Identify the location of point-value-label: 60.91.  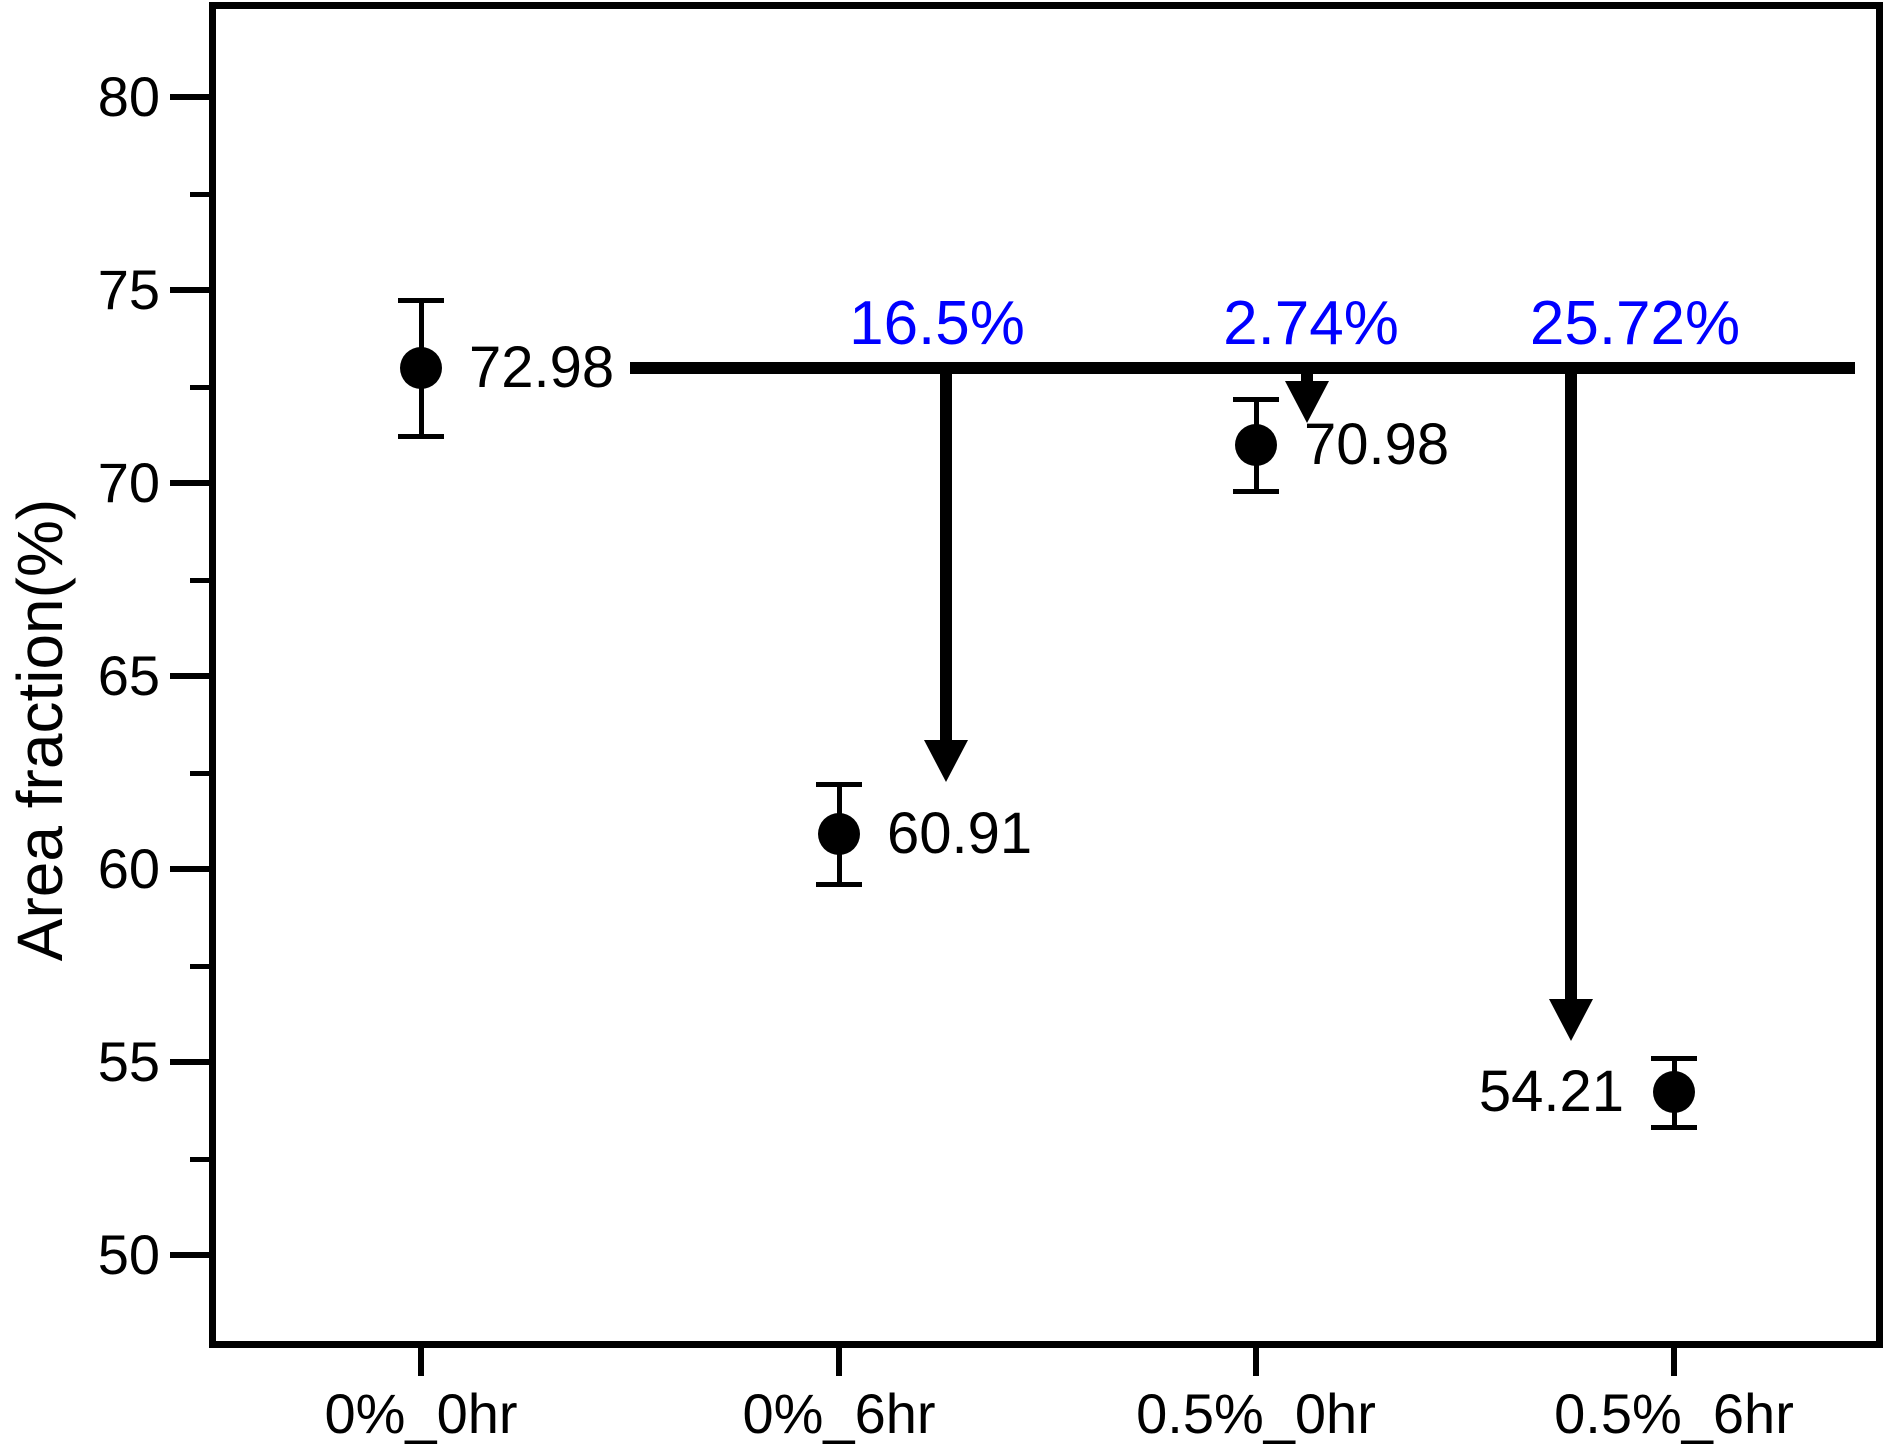
(960, 833).